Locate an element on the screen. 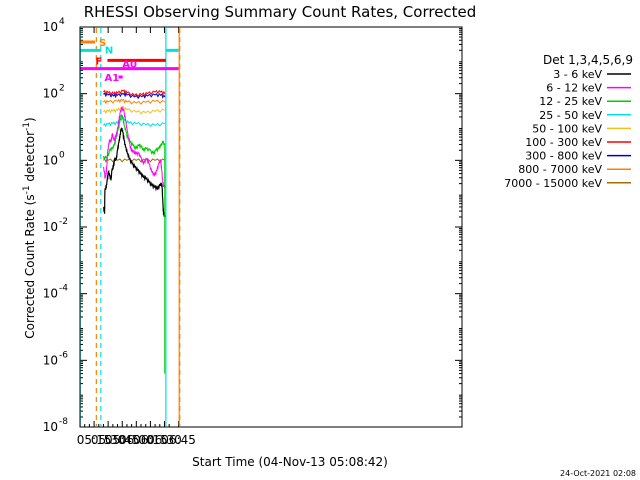 Image resolution: width=640 pixels, height=480 pixels. x-tick-label: 06:30 is located at coordinates (164, 440).